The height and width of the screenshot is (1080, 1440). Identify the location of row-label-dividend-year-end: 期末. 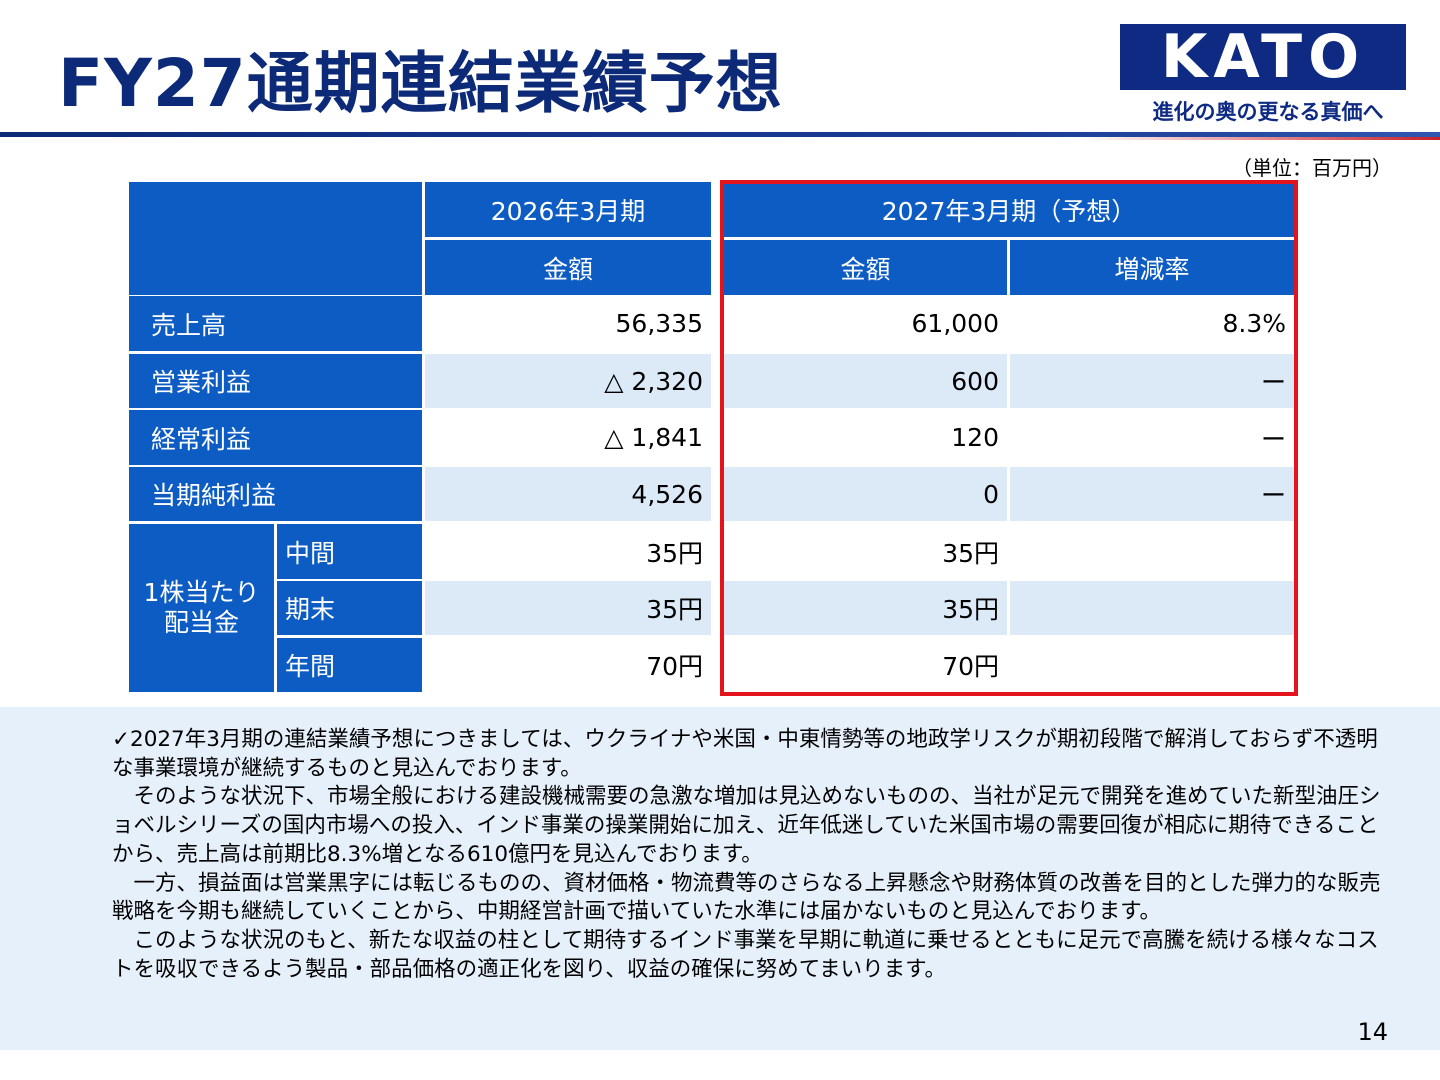
(349, 608).